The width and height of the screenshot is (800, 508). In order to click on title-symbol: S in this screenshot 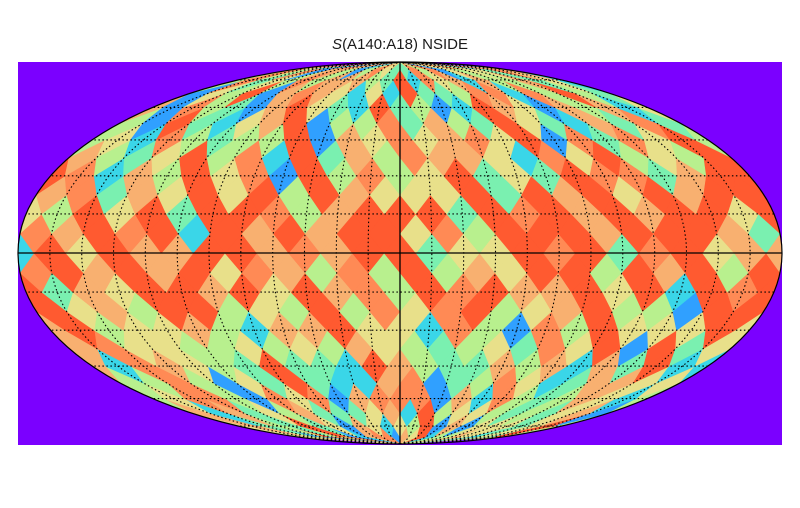, I will do `click(337, 44)`.